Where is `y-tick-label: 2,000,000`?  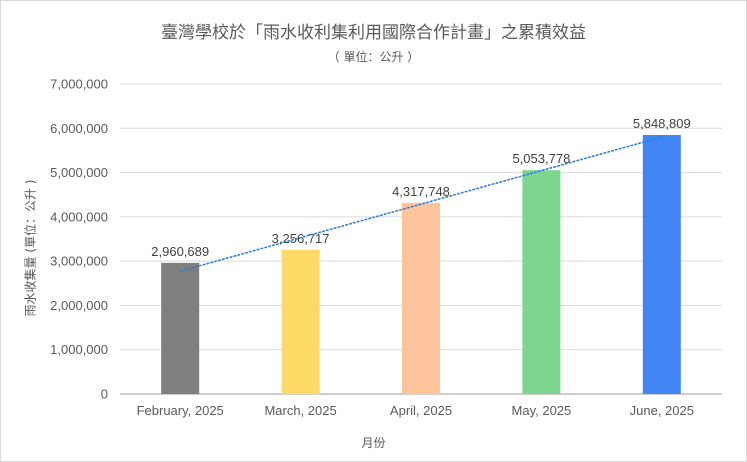
y-tick-label: 2,000,000 is located at coordinates (79, 305).